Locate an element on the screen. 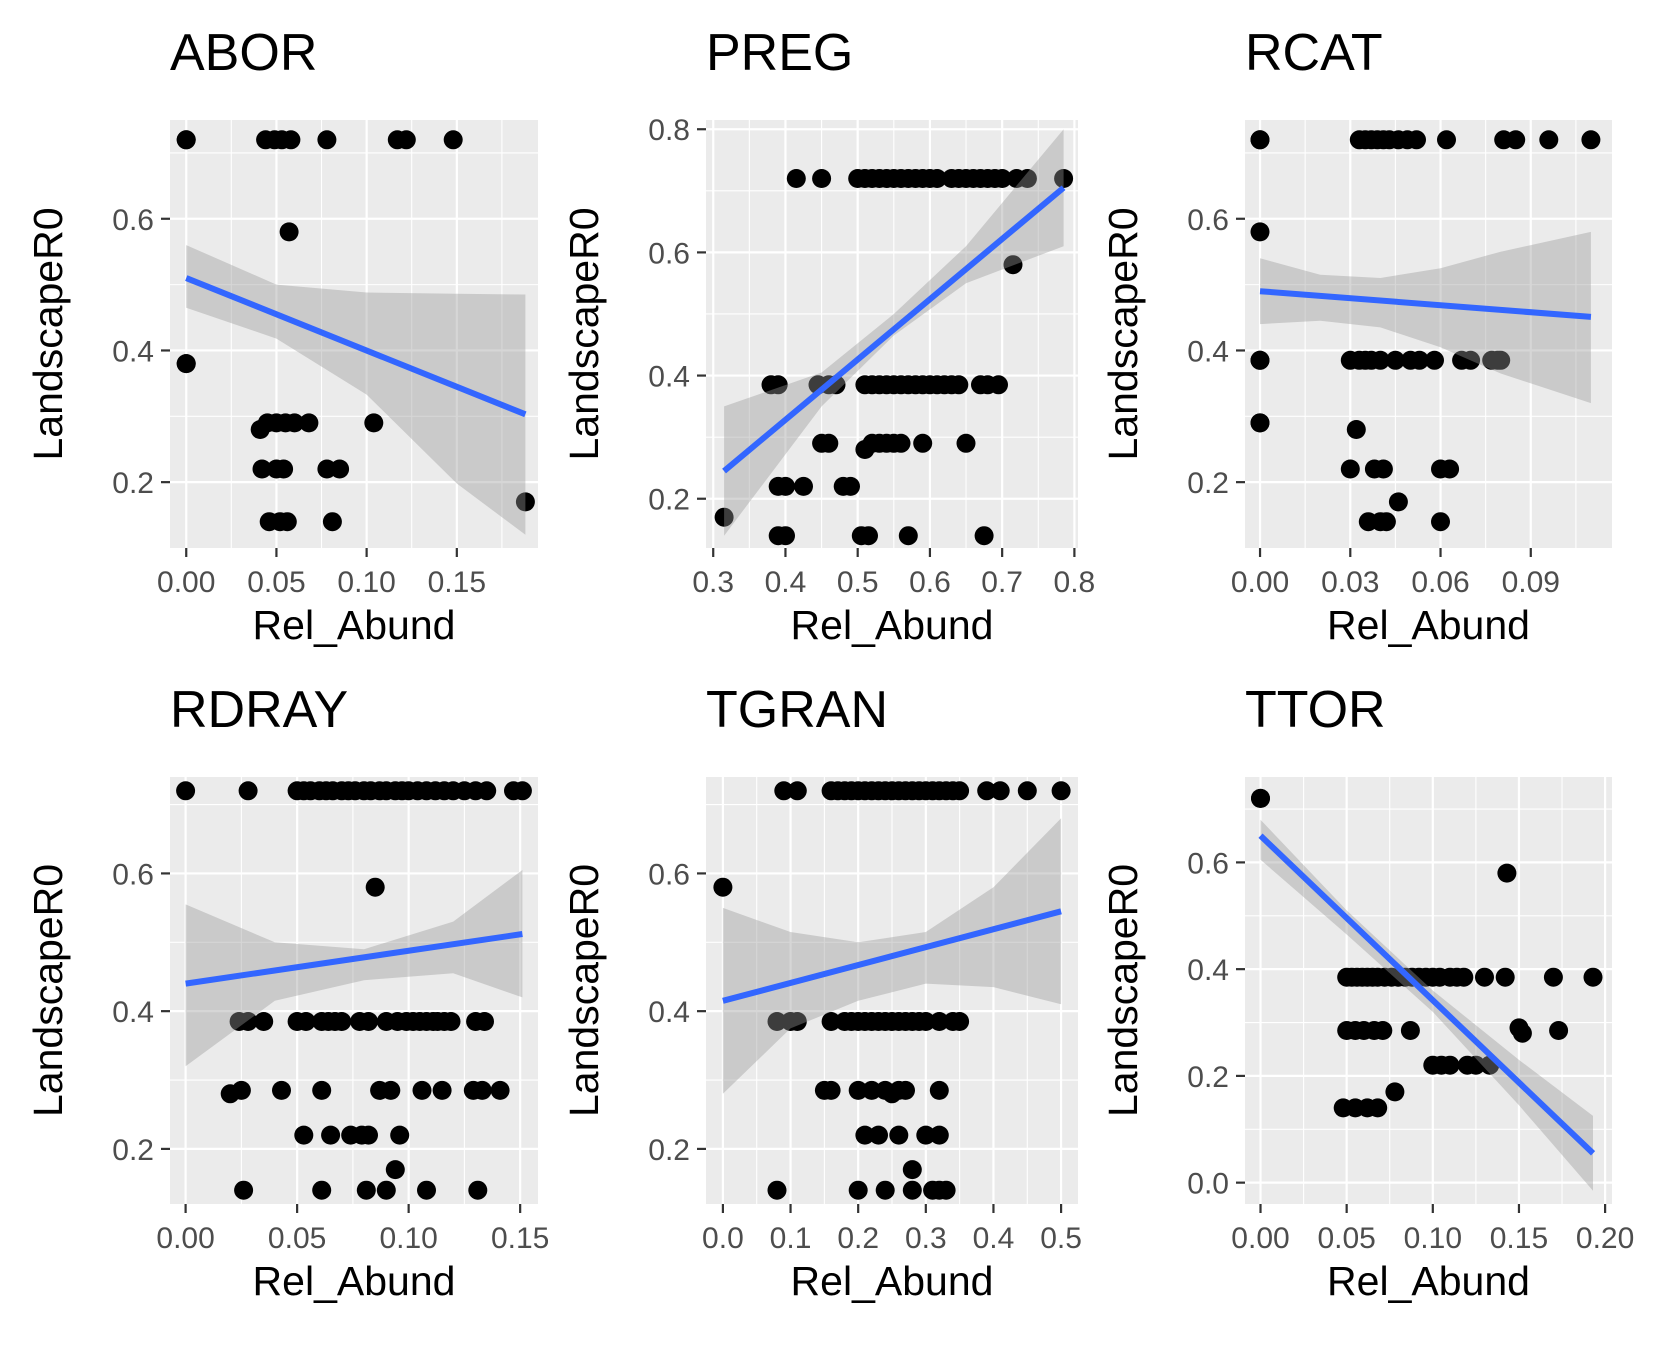  x-tick-label: 0.2 is located at coordinates (858, 1238).